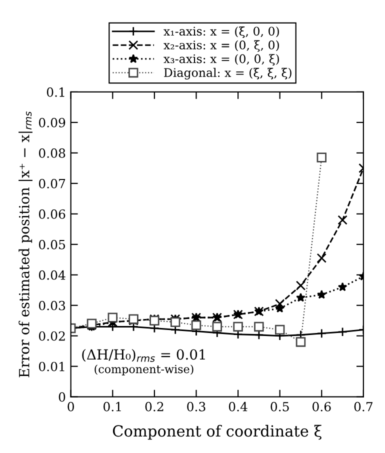  Describe the element at coordinates (51, 336) in the screenshot. I see `y-tick-label: 0.02` at that location.